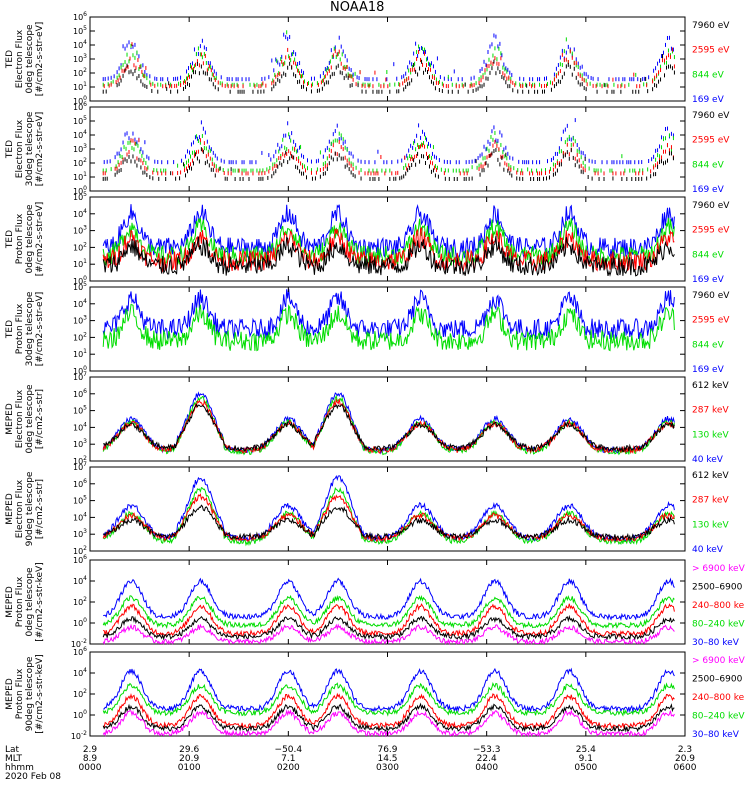 The width and height of the screenshot is (750, 800). Describe the element at coordinates (487, 759) in the screenshot. I see `footer-mlt: 22.4` at that location.